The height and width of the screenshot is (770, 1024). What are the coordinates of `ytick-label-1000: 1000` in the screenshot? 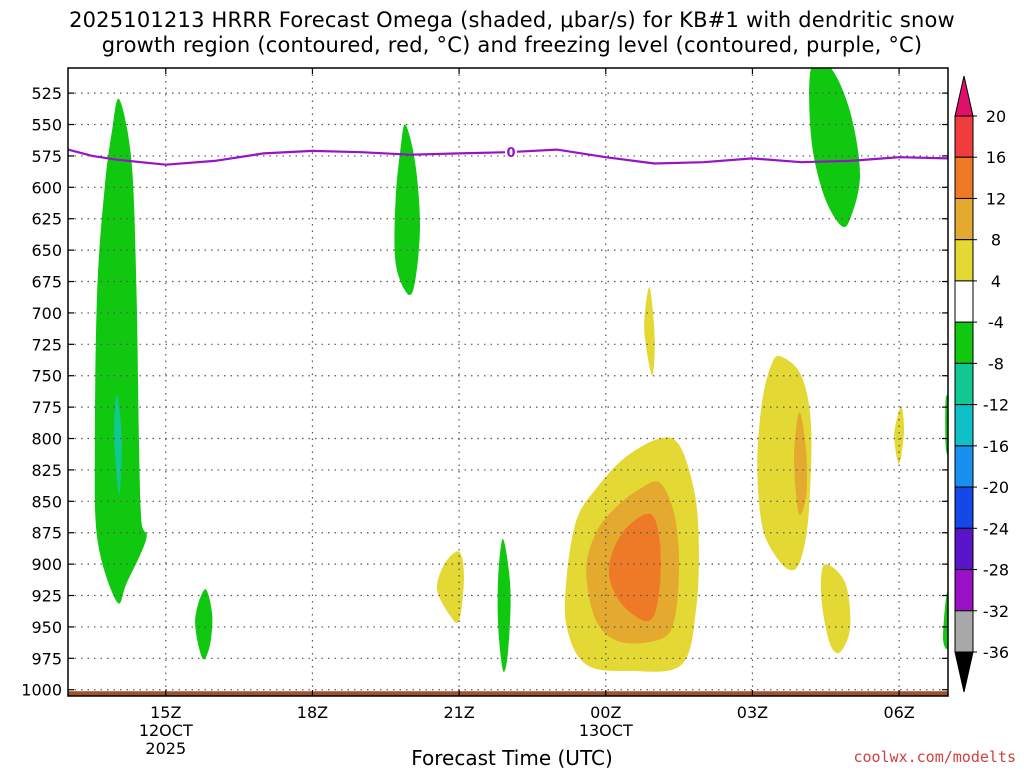 It's located at (41, 690).